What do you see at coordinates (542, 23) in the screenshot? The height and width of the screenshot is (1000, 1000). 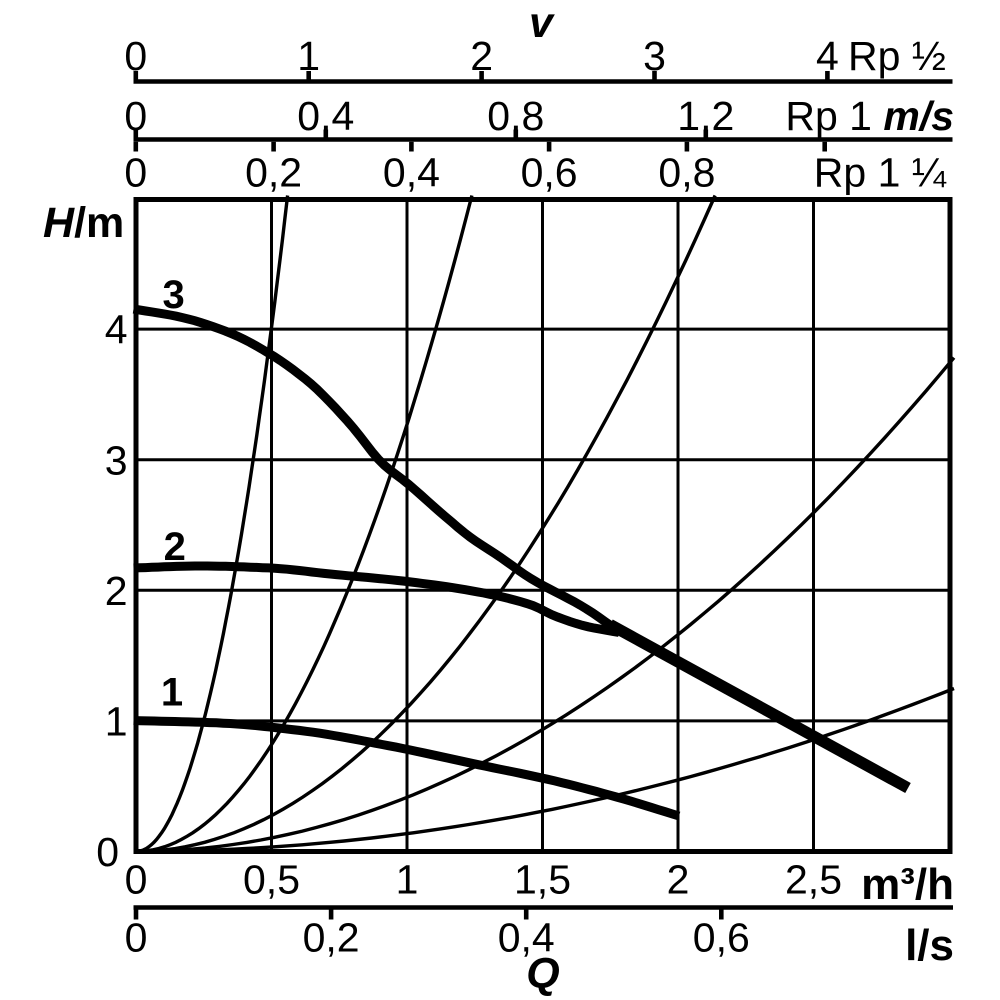 I see `svg-text: v` at bounding box center [542, 23].